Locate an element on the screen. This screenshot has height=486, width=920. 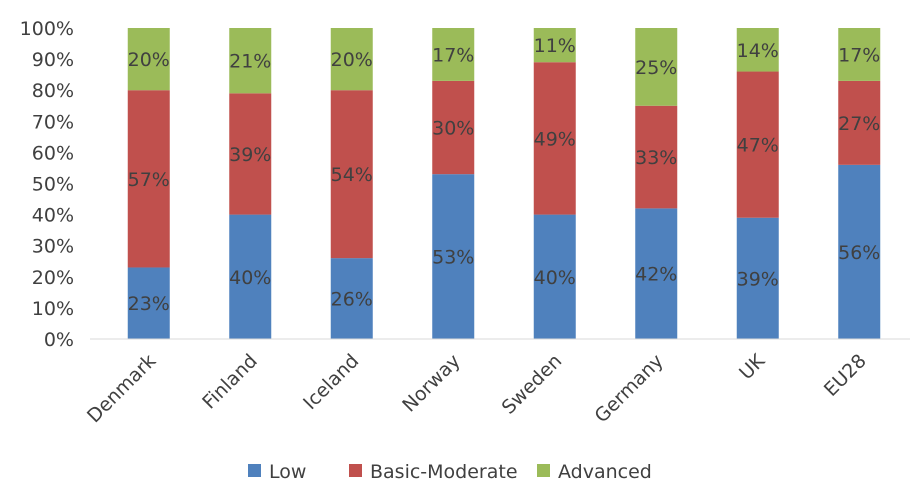
data-label: 26% is located at coordinates (352, 300).